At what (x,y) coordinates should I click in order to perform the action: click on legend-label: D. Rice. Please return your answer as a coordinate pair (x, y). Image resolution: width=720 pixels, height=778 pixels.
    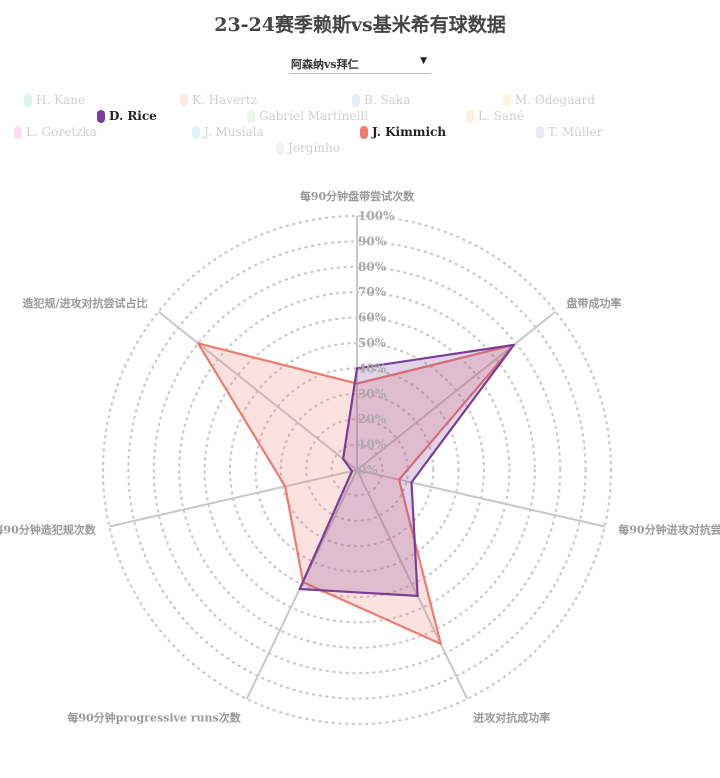
    Looking at the image, I should click on (133, 116).